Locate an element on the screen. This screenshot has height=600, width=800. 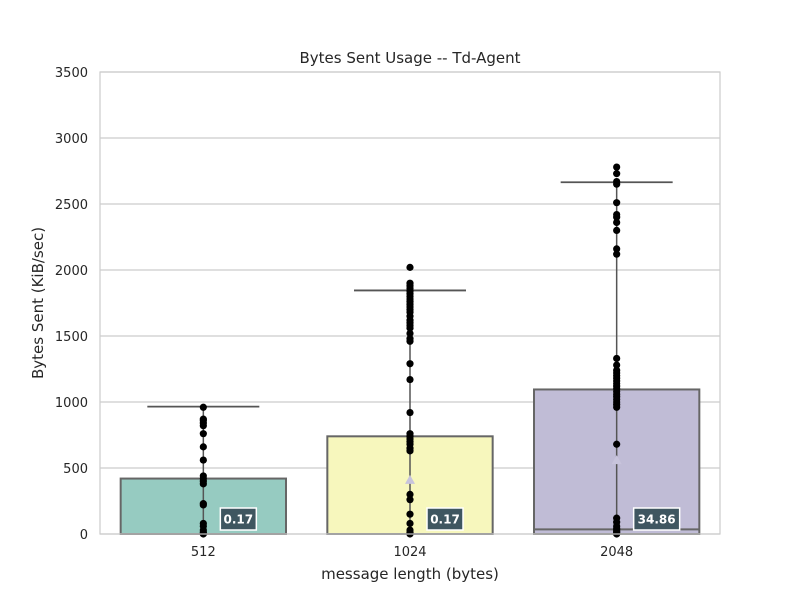
y-axis-label: Bytes Sent (KiB/sec) is located at coordinates (38, 303).